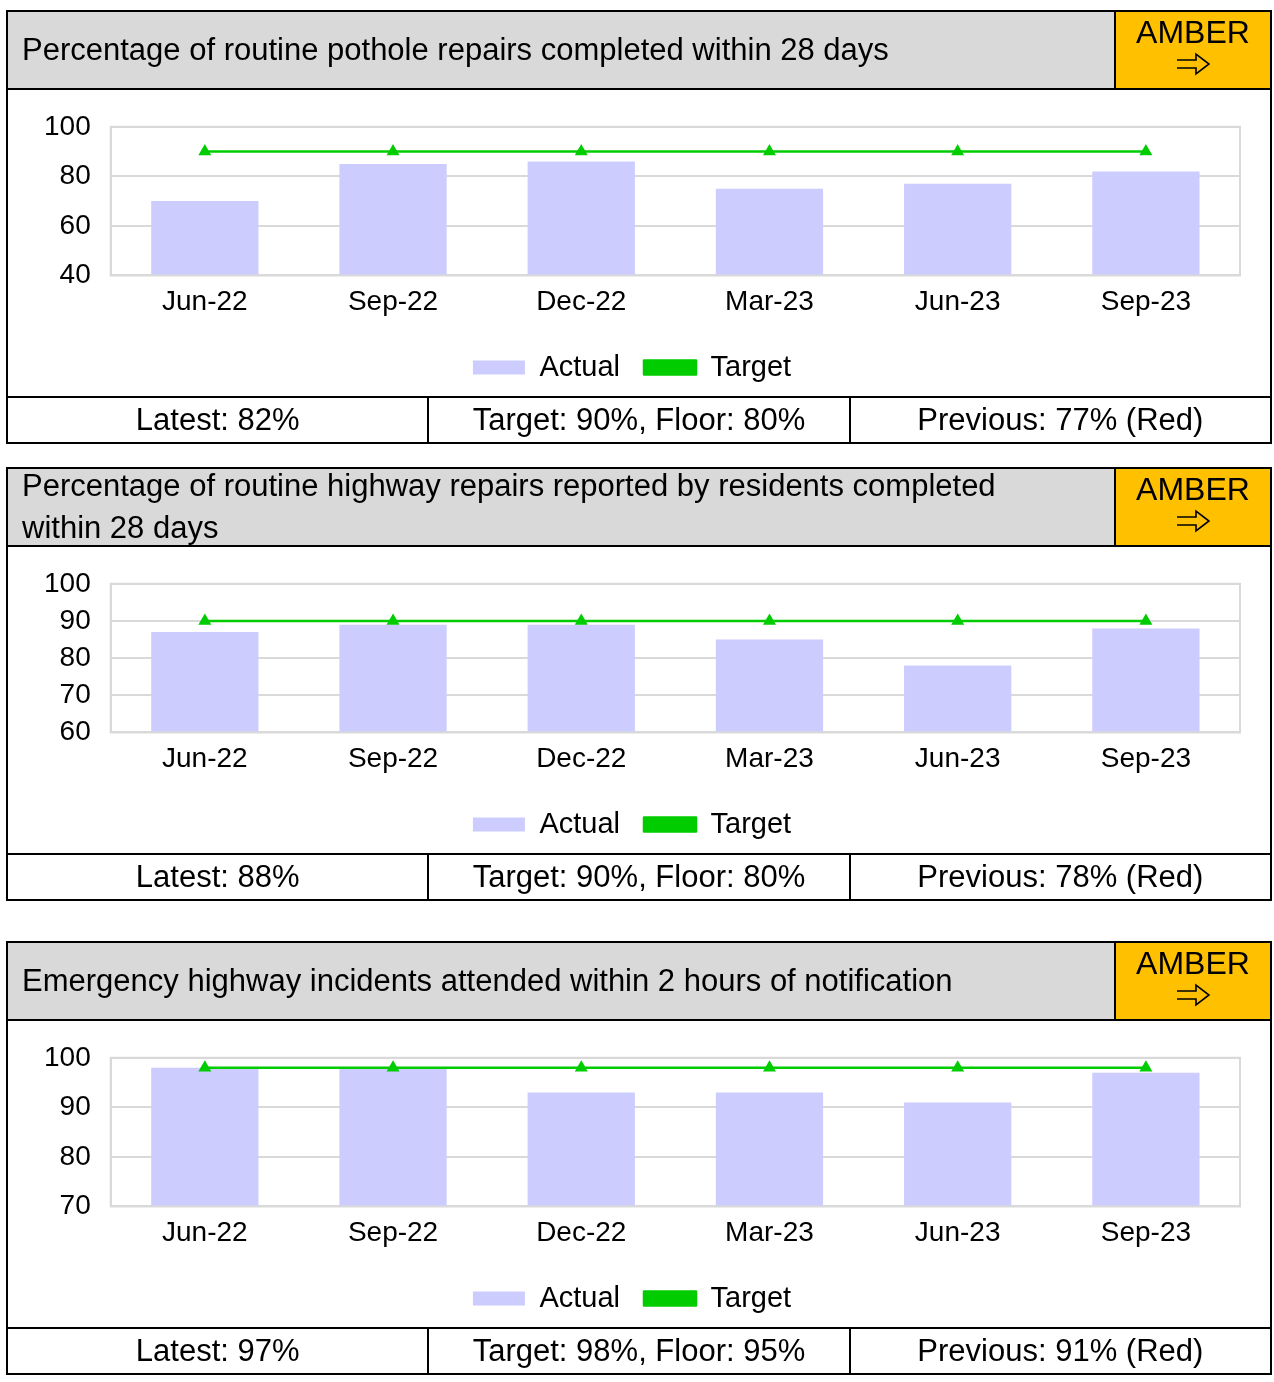  Describe the element at coordinates (1059, 877) in the screenshot. I see `text: Previous: 78% (Red)` at that location.